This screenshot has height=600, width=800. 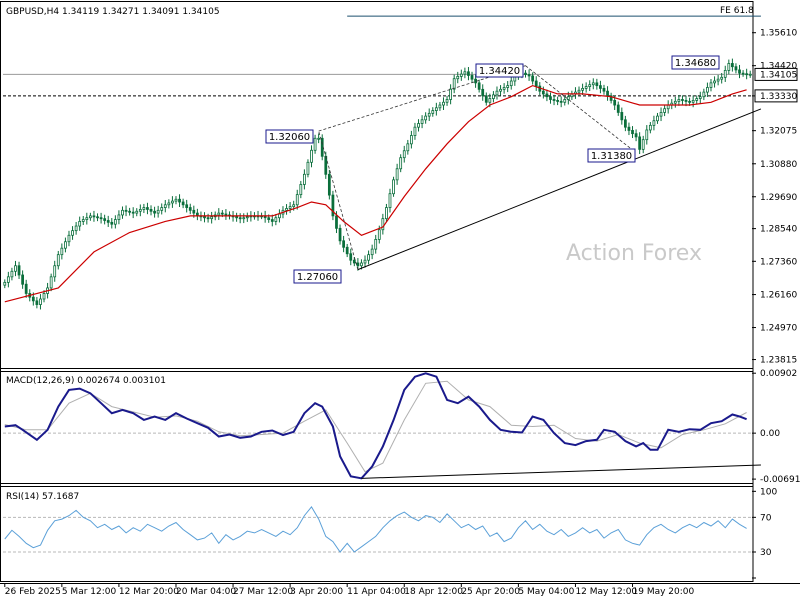 What do you see at coordinates (778, 296) in the screenshot?
I see `price-y-tick-label: 1.26160` at bounding box center [778, 296].